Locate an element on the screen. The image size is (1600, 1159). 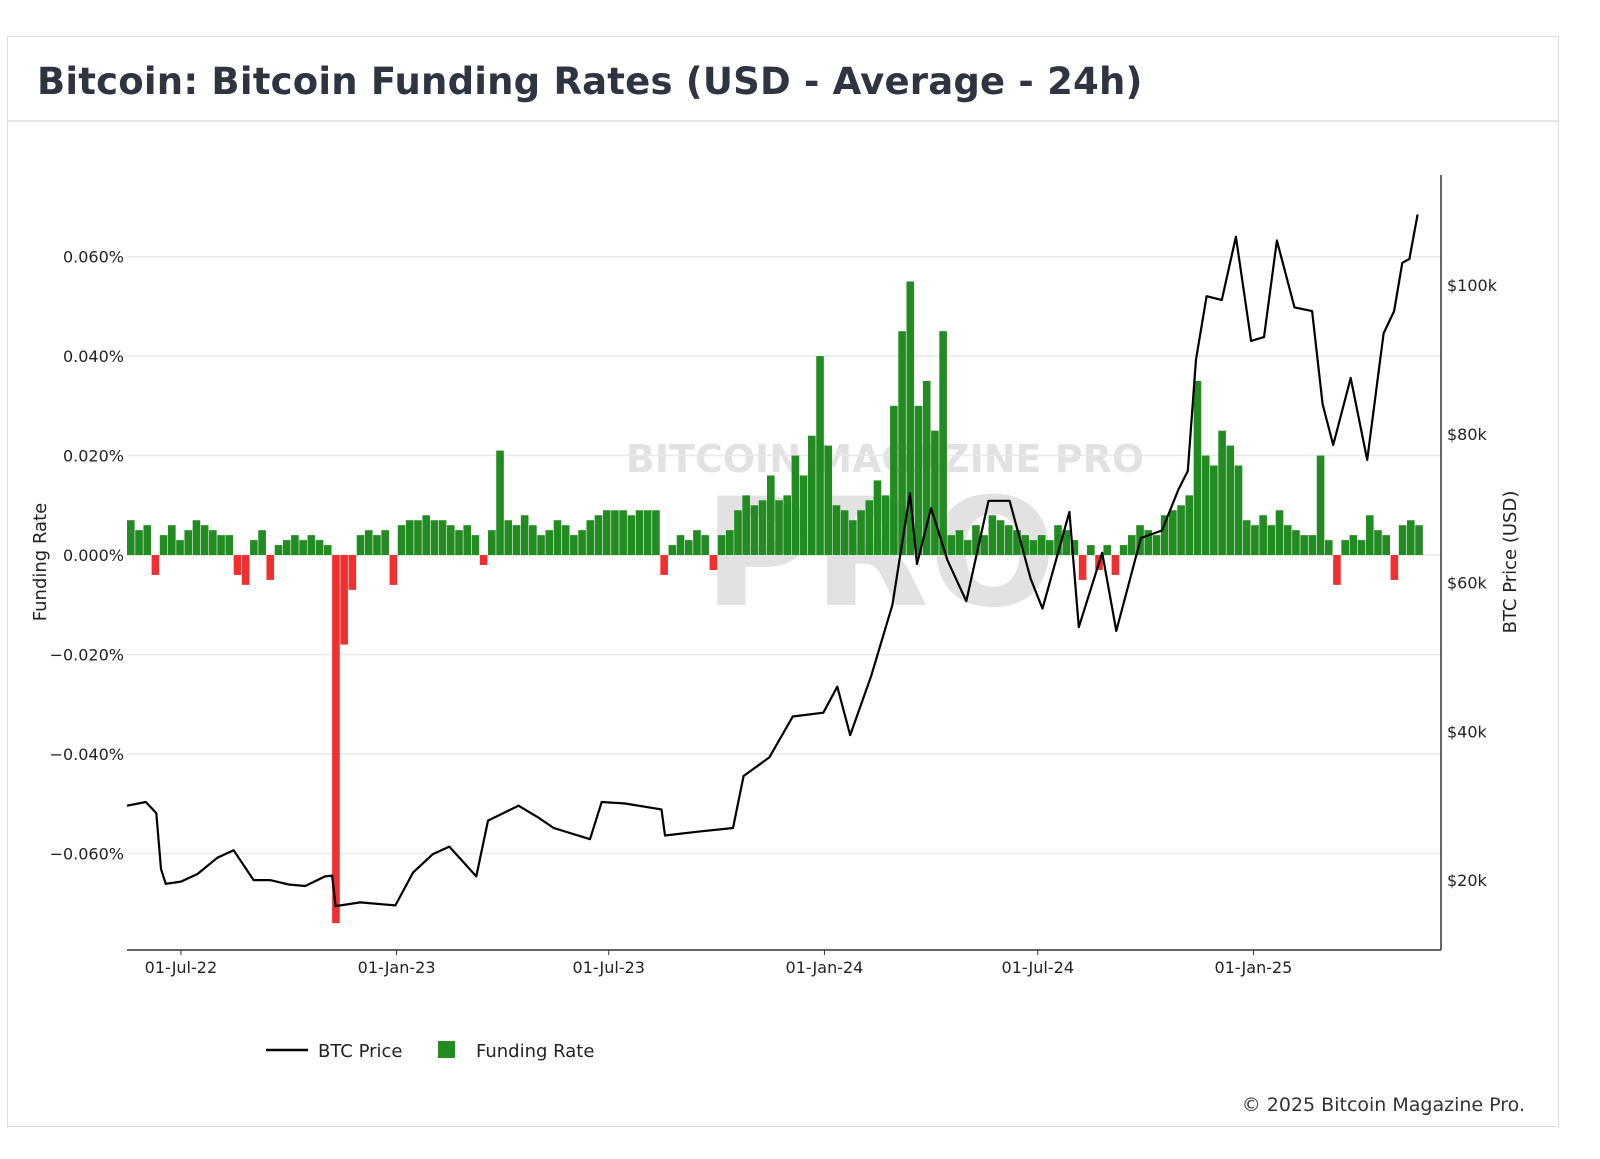
copyright-footer: © 2025 Bitcoin Magazine Pro. is located at coordinates (1383, 1105).